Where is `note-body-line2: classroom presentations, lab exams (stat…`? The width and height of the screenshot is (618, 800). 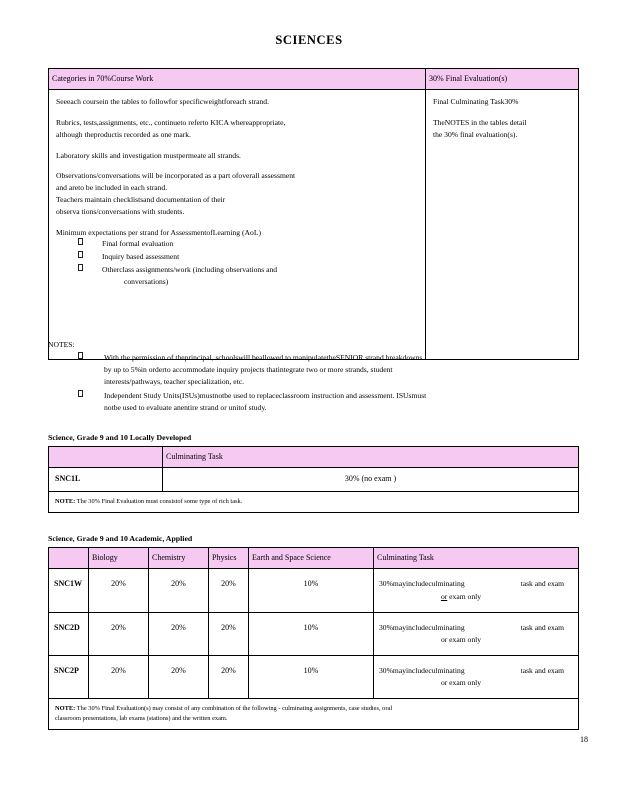 note-body-line2: classroom presentations, lab exams (stat… is located at coordinates (141, 718).